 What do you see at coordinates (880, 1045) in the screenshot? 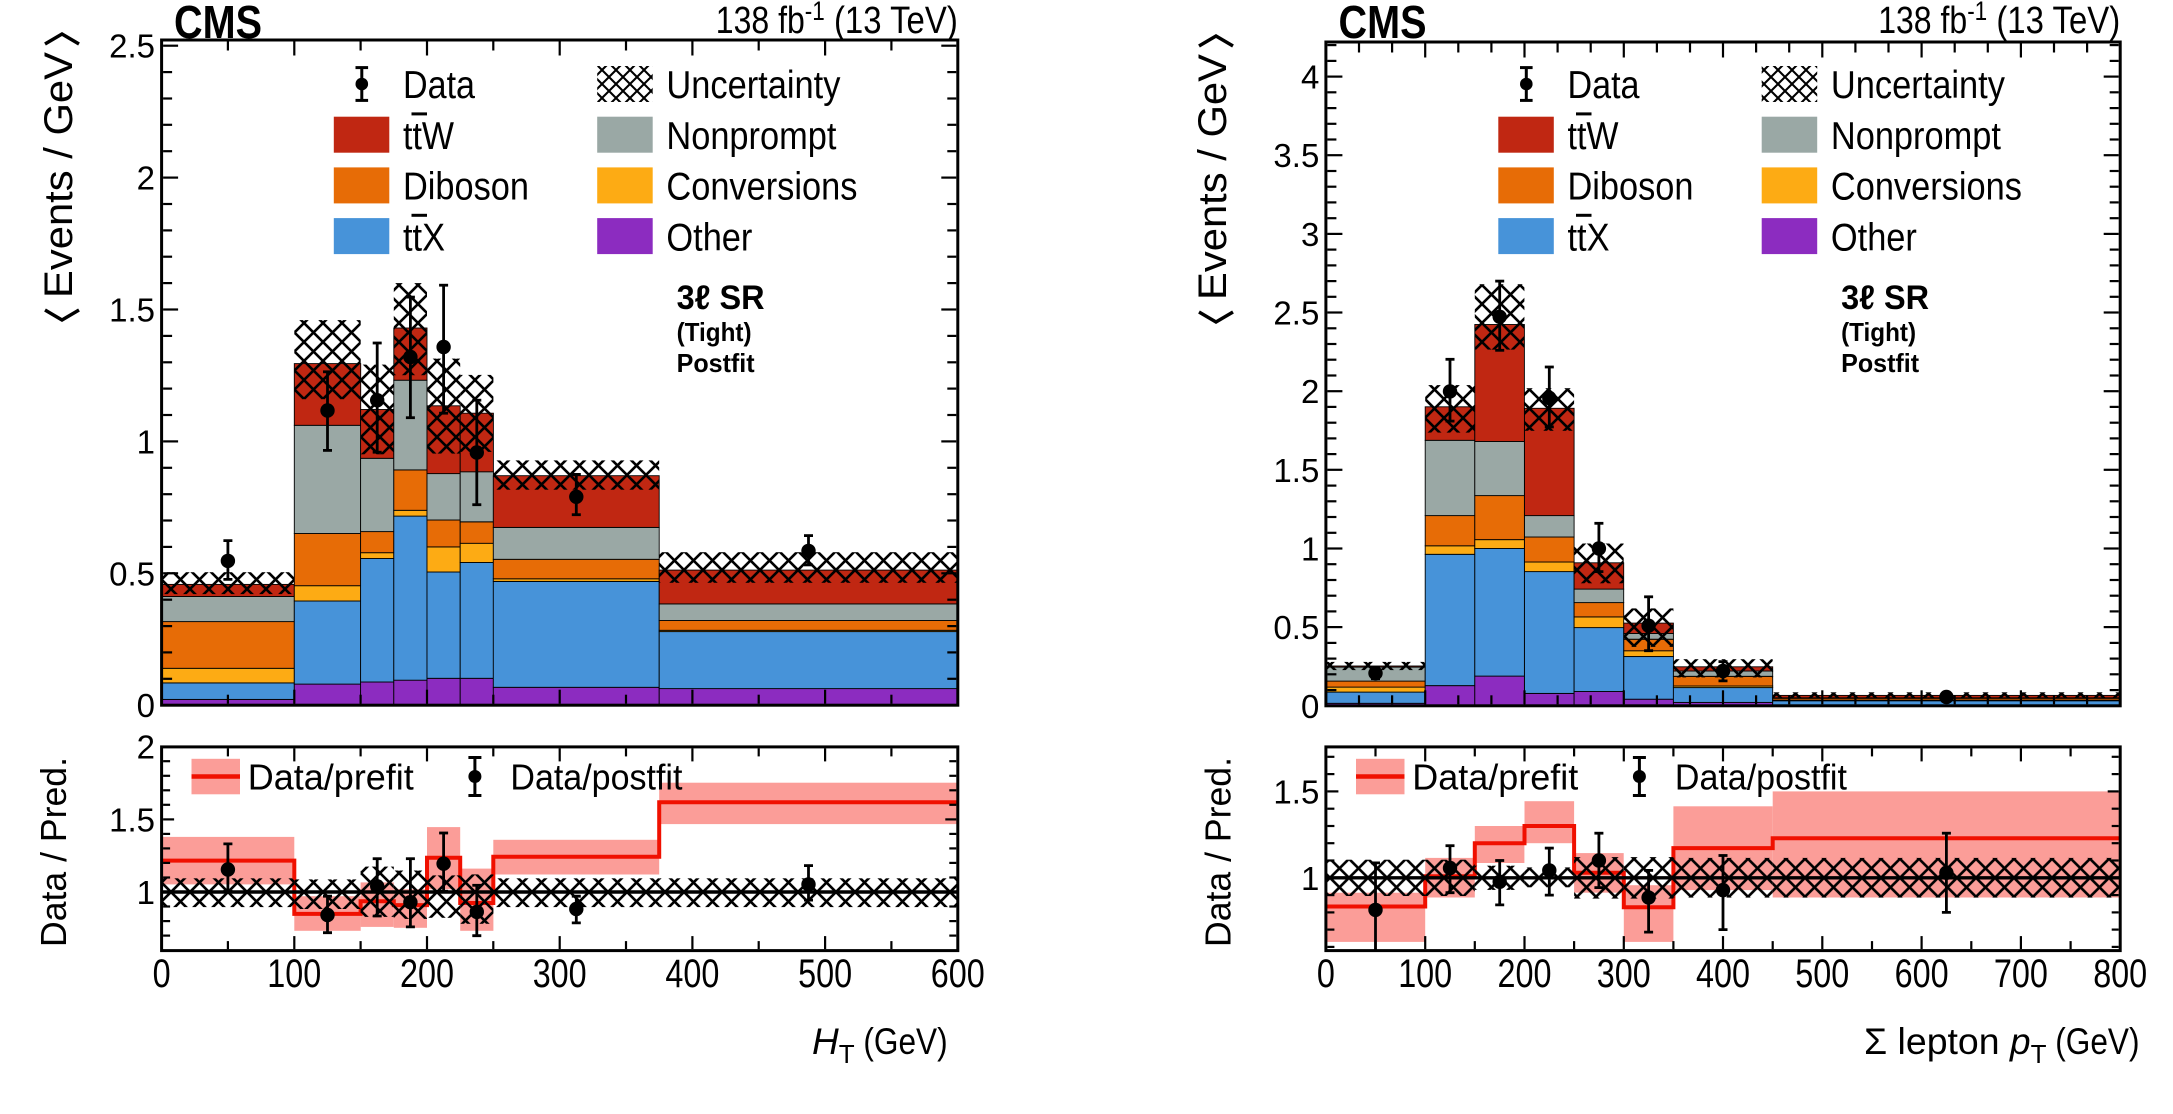
I see `svg-text: HT (GeV)` at bounding box center [880, 1045].